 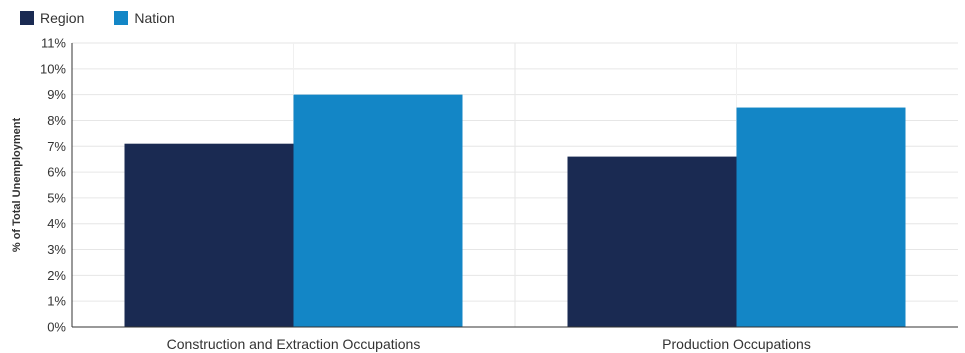 What do you see at coordinates (736, 344) in the screenshot?
I see `x-category-label: Production Occupations` at bounding box center [736, 344].